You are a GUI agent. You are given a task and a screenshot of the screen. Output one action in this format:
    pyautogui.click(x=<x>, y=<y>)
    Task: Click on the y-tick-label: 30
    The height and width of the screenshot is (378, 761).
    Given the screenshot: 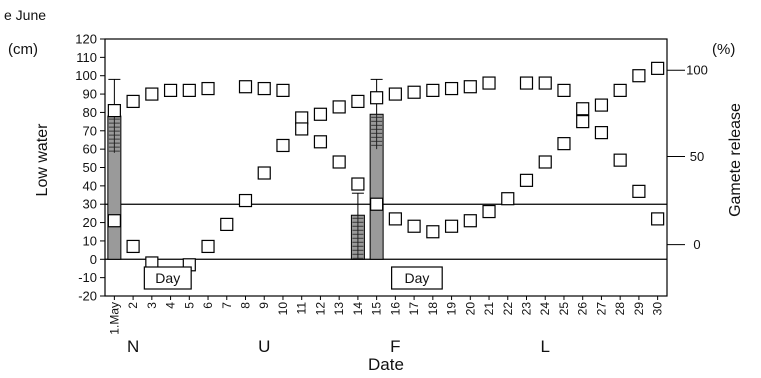 What is the action you would take?
    pyautogui.click(x=90, y=204)
    